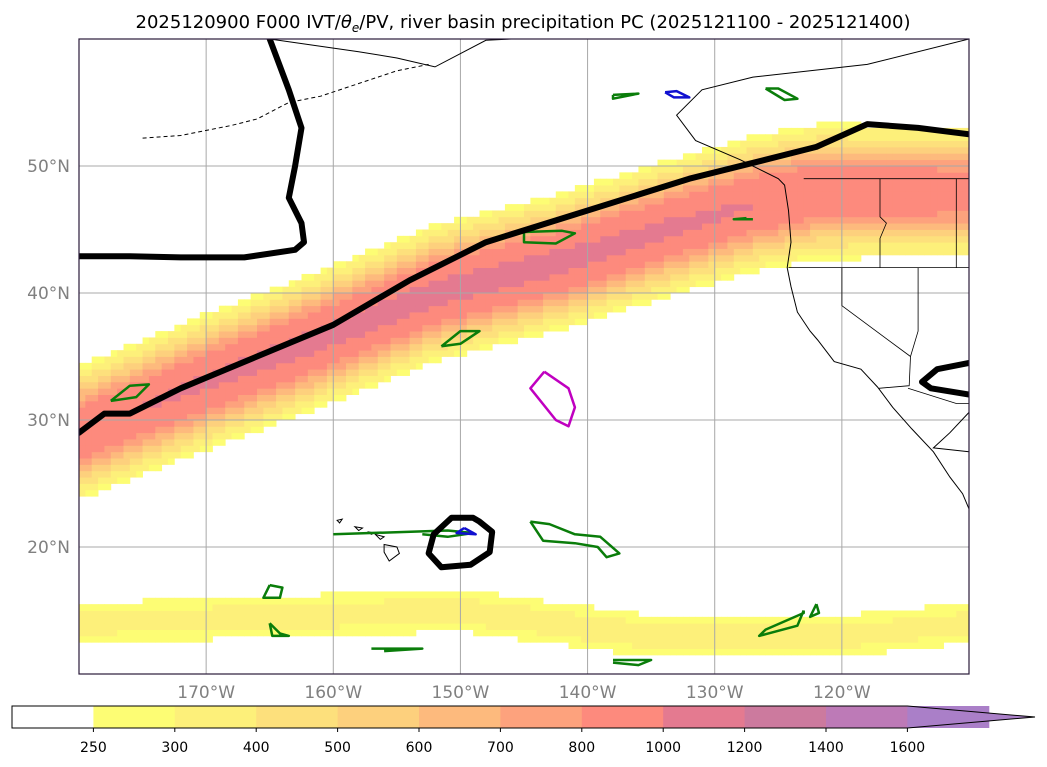 This screenshot has height=767, width=1047. Describe the element at coordinates (461, 693) in the screenshot. I see `lon-tick-label: 150°W` at that location.